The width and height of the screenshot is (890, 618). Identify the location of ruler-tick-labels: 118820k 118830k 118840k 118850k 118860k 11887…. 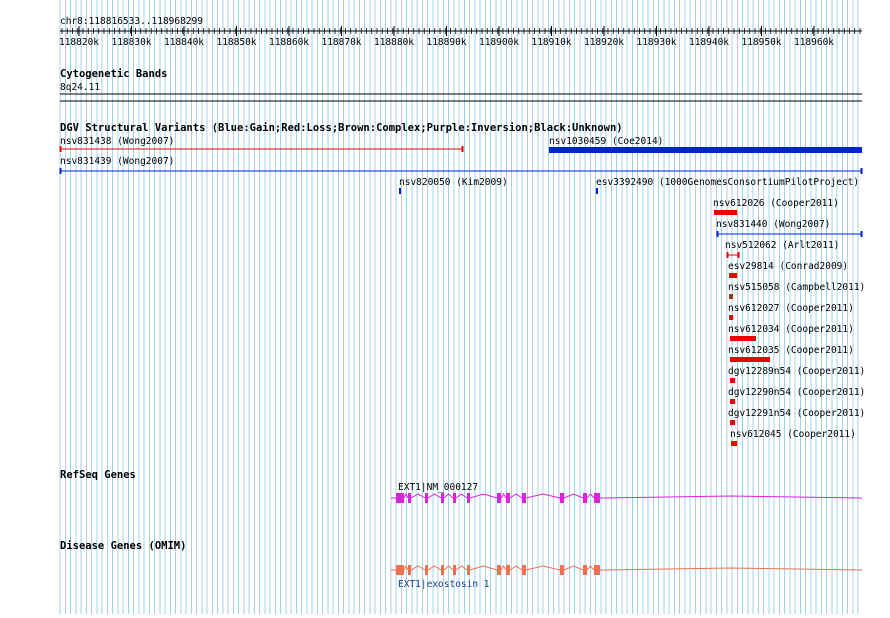
(446, 37).